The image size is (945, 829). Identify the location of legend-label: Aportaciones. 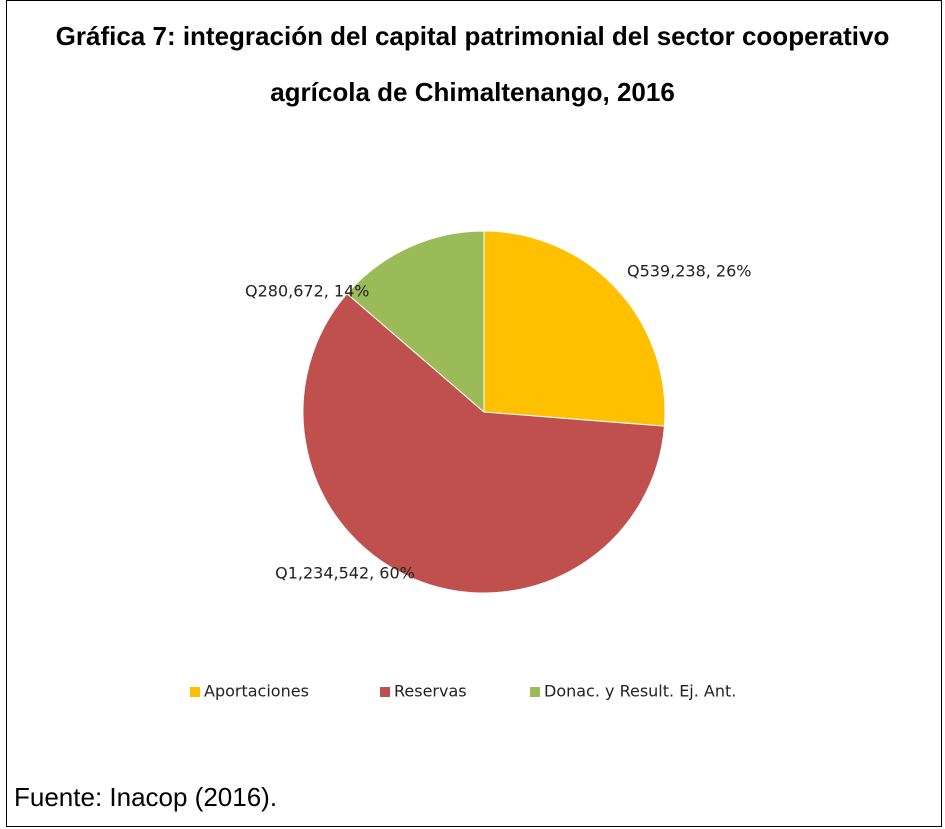
(256, 691).